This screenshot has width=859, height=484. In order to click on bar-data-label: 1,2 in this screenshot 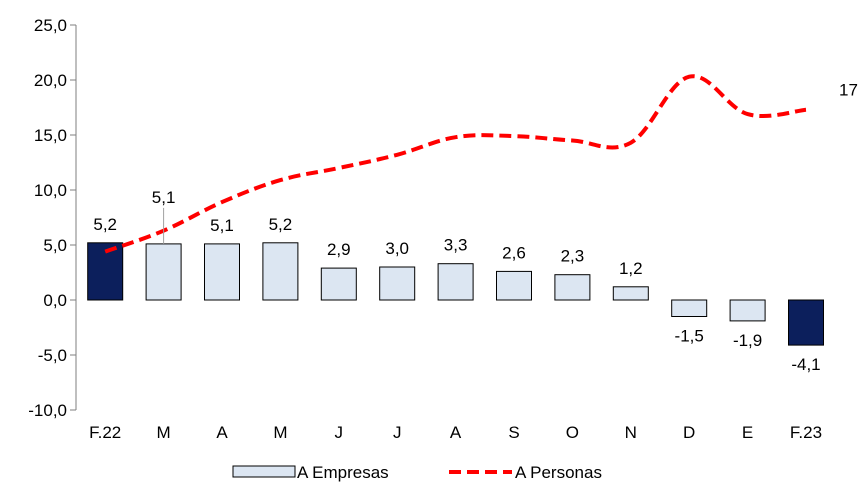, I will do `click(631, 268)`.